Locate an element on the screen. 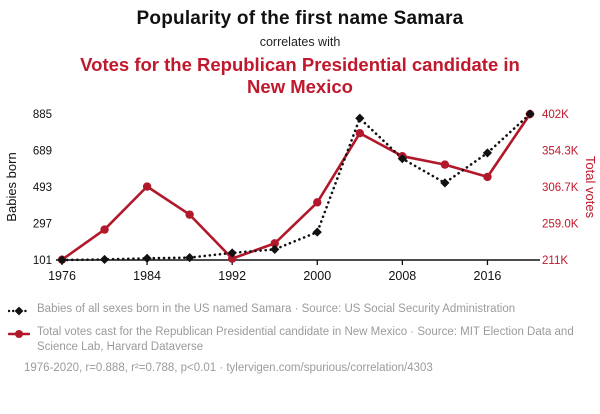 This screenshot has height=414, width=600. svg-text: 1992 is located at coordinates (232, 276).